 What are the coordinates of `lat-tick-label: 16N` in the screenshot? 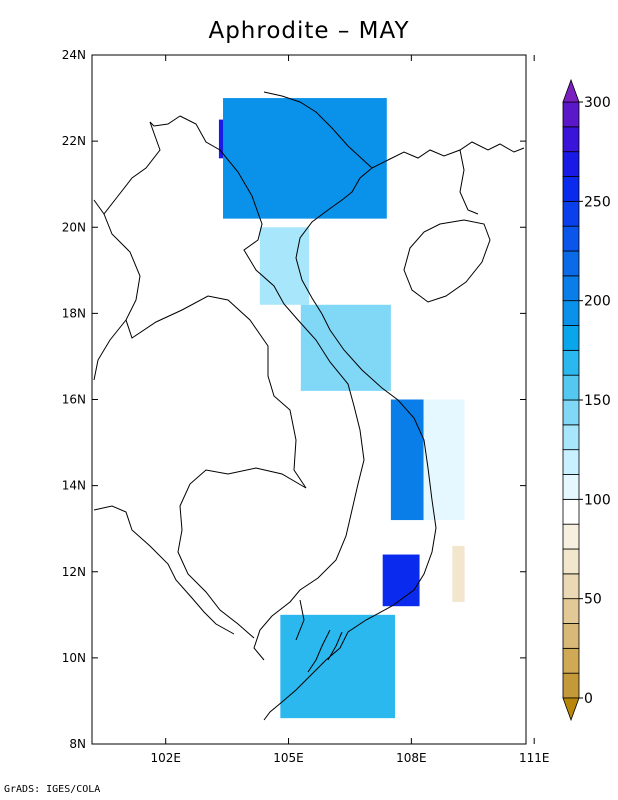 It's located at (74, 400).